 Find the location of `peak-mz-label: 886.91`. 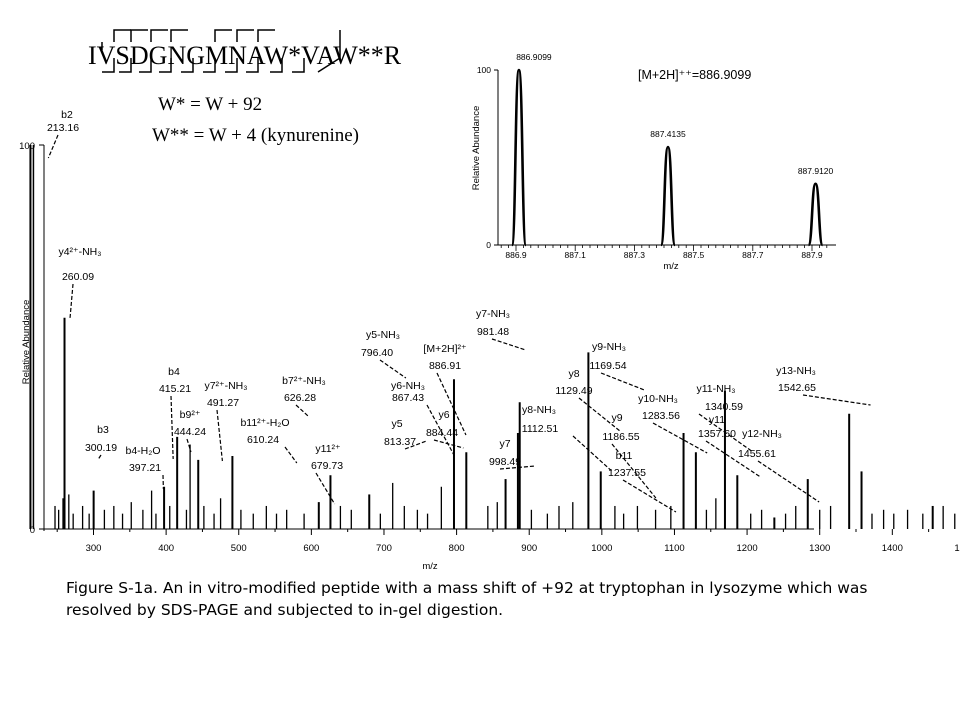

peak-mz-label: 886.91 is located at coordinates (445, 366).